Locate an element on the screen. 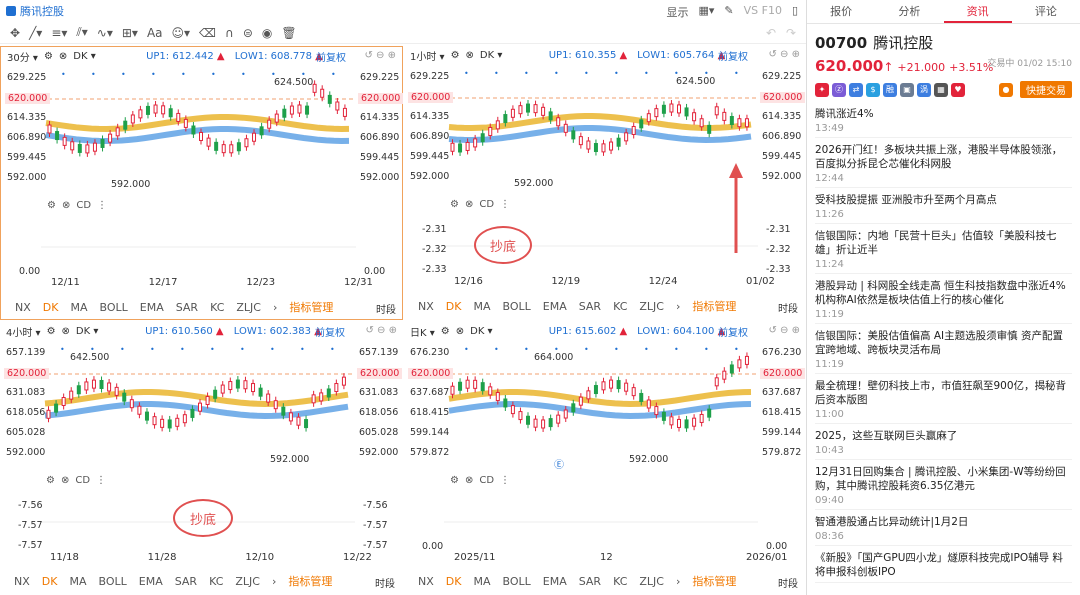 The width and height of the screenshot is (1080, 595). connect-icon: Ⓩ is located at coordinates (839, 89).